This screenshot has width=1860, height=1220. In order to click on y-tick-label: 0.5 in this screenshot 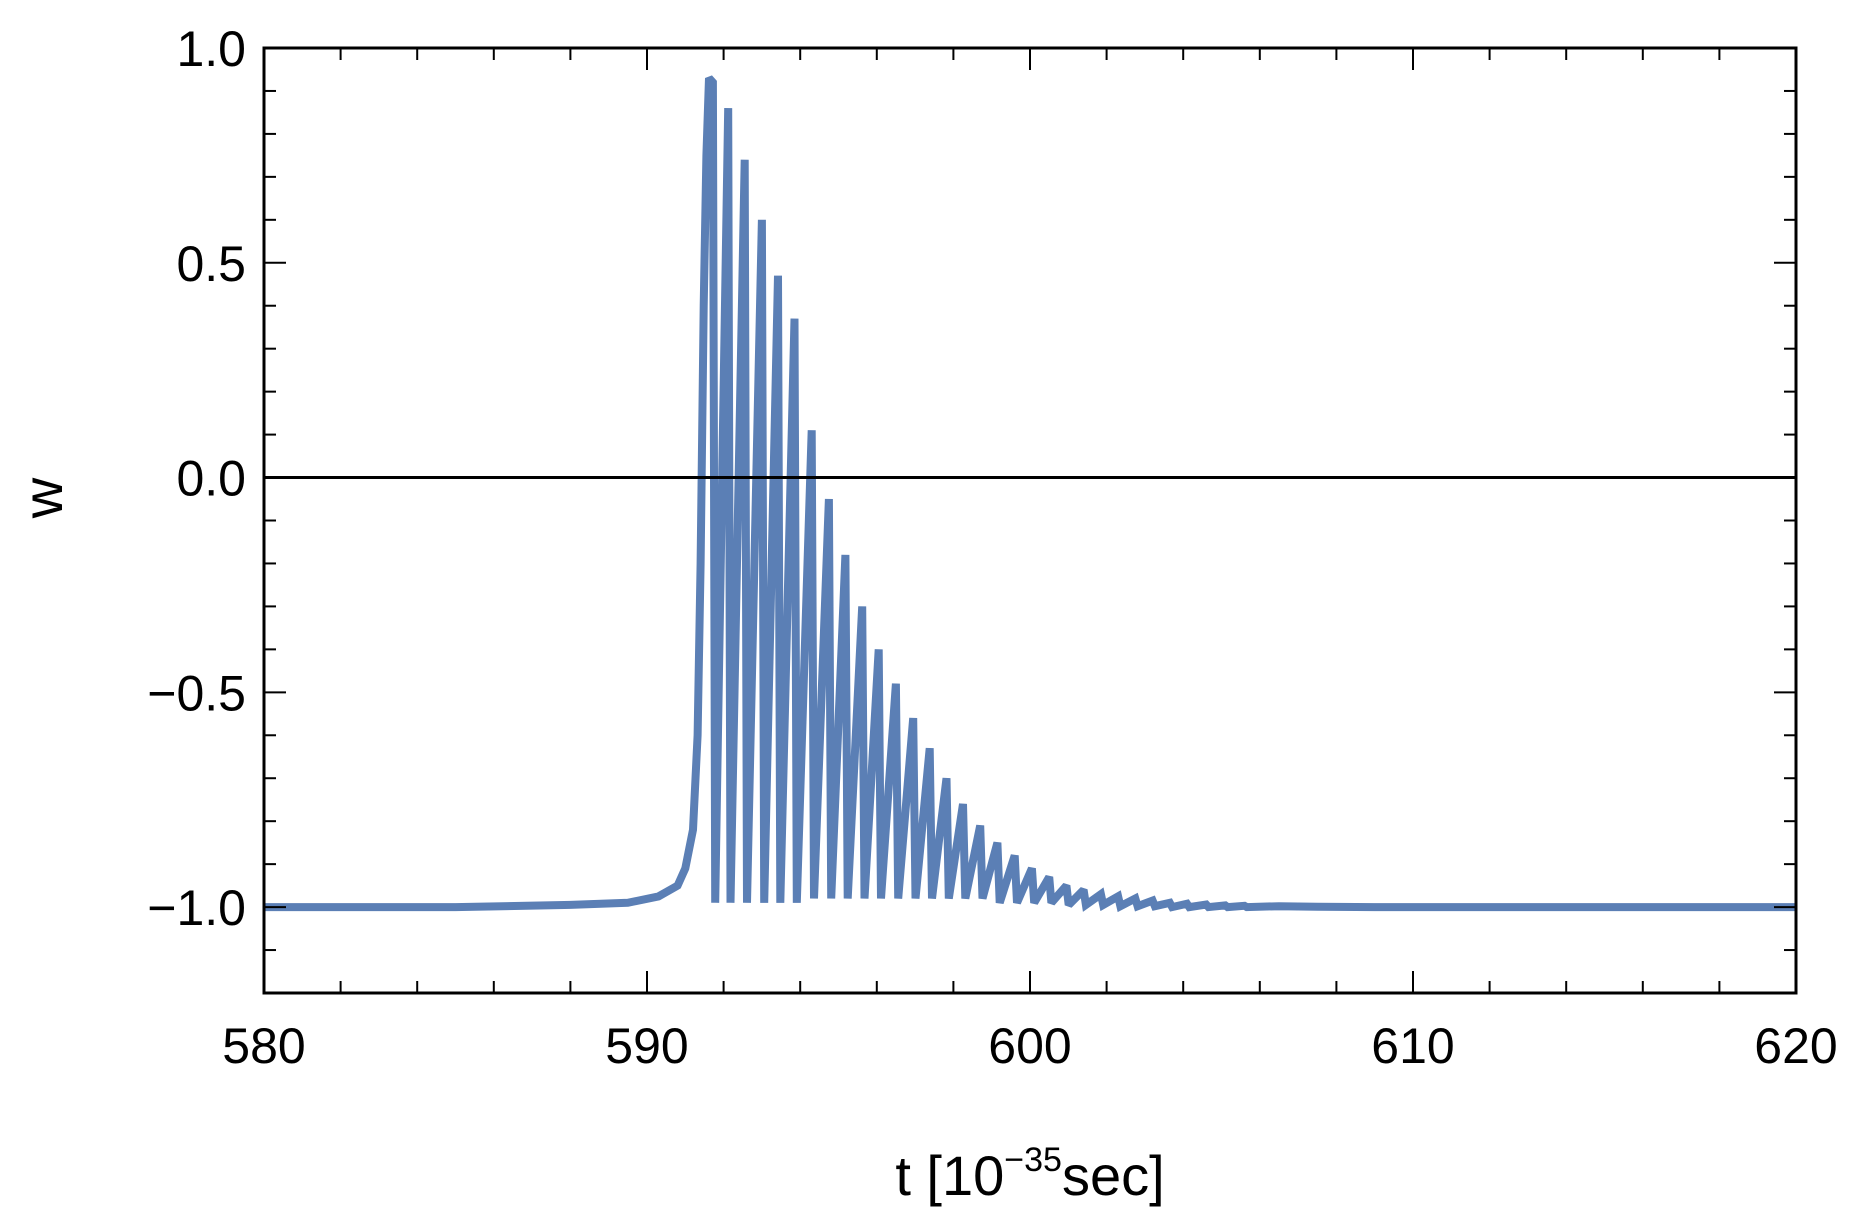, I will do `click(211, 264)`.